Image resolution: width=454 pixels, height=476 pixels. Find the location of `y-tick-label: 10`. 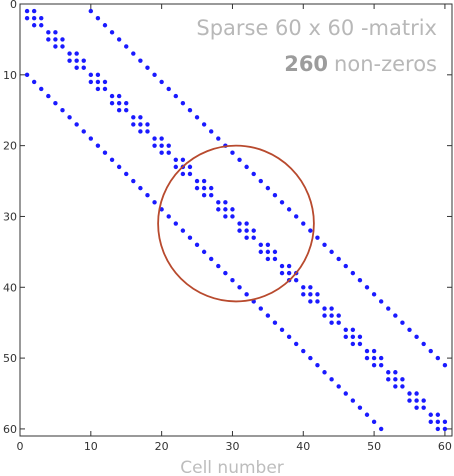

y-tick-label: 10 is located at coordinates (10, 75).